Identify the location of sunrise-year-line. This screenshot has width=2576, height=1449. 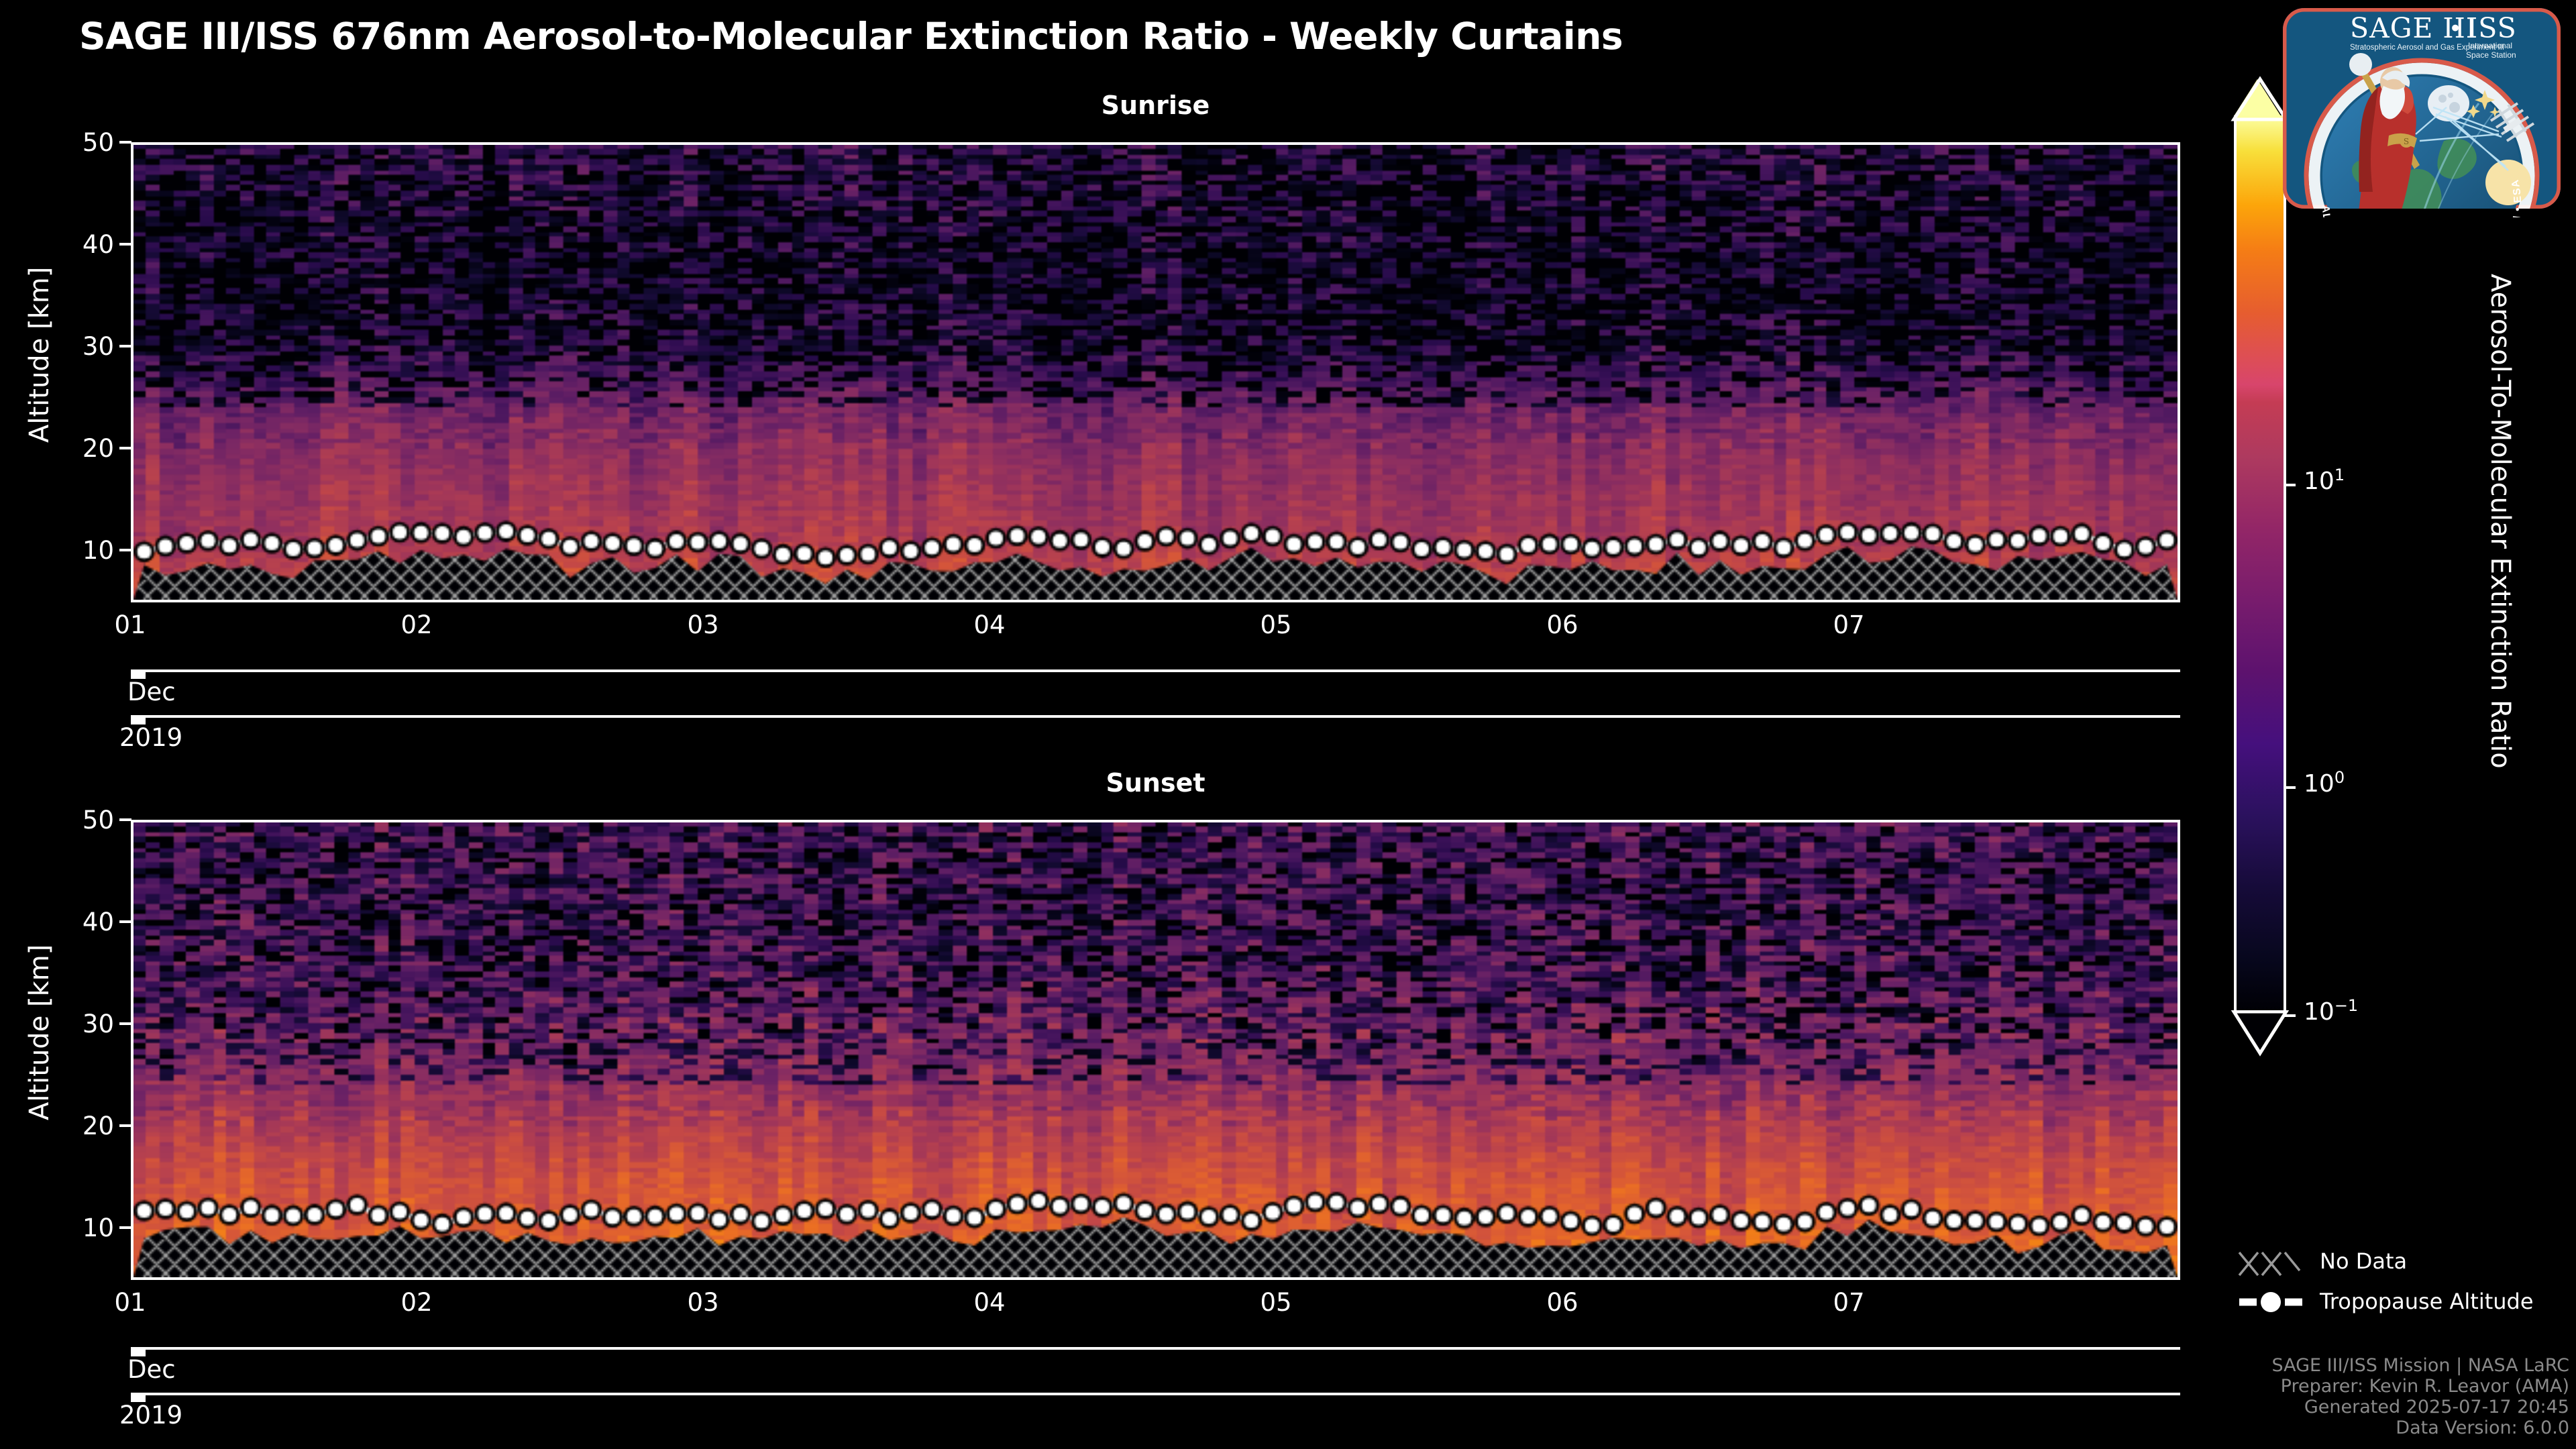
(1155, 716).